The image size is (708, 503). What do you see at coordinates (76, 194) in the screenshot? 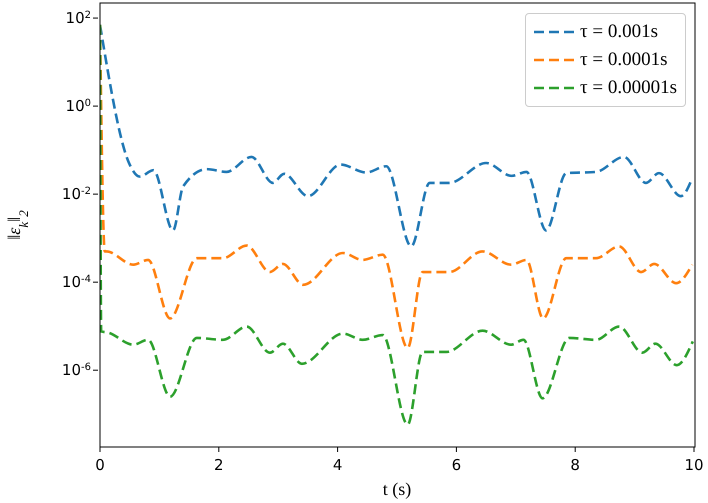
I see `y-tick-label: 10$^{-2}$` at bounding box center [76, 194].